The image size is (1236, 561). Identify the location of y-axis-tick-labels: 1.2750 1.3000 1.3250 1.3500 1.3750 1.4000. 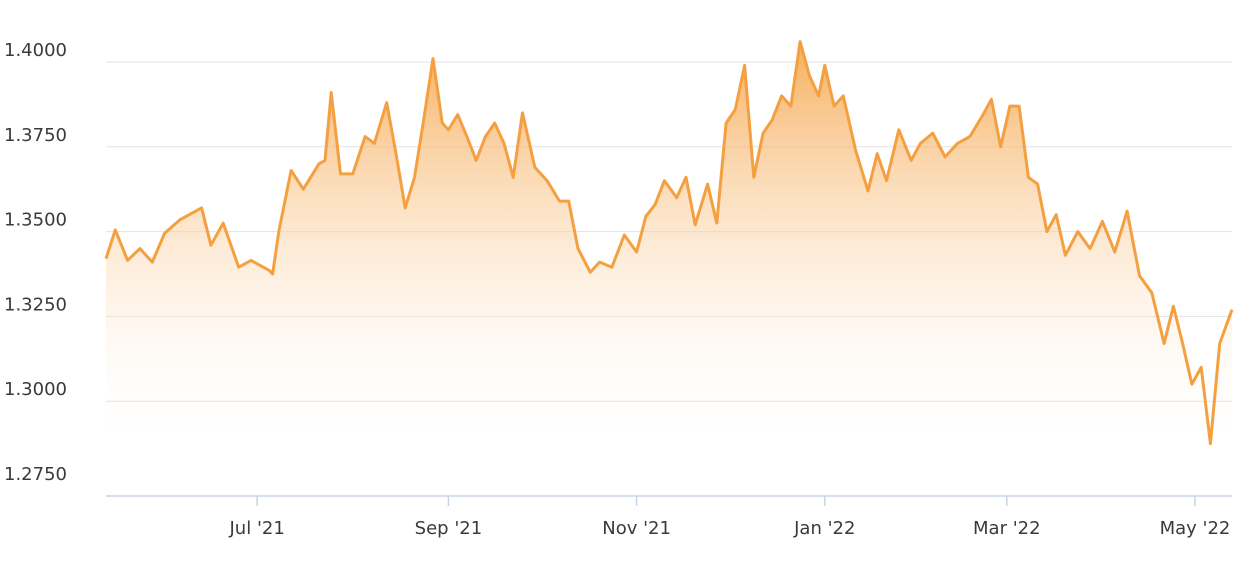
(35, 262).